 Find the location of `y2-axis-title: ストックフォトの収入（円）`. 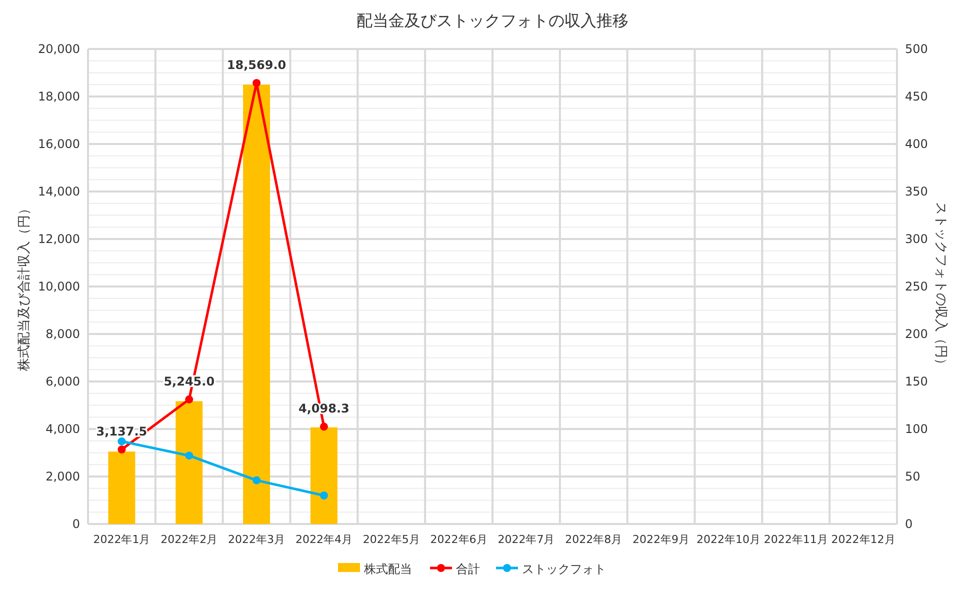

y2-axis-title: ストックフォトの収入（円） is located at coordinates (940, 286).